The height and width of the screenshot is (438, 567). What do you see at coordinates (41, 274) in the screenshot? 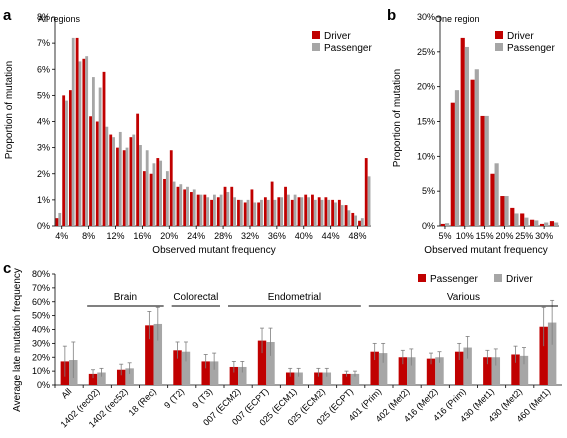
I see `y-tick-label: 80%` at bounding box center [41, 274].